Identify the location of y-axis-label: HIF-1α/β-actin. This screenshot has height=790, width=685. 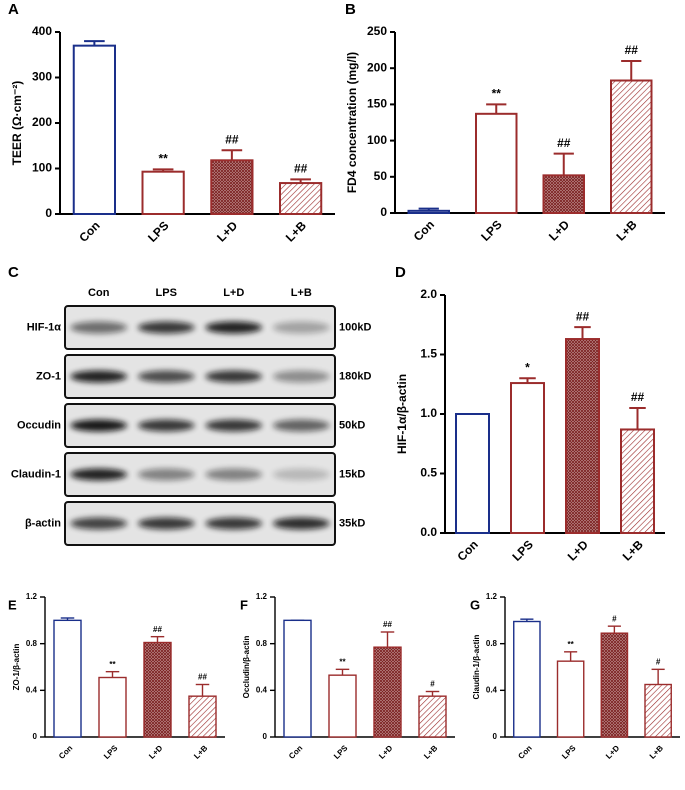
(402, 414).